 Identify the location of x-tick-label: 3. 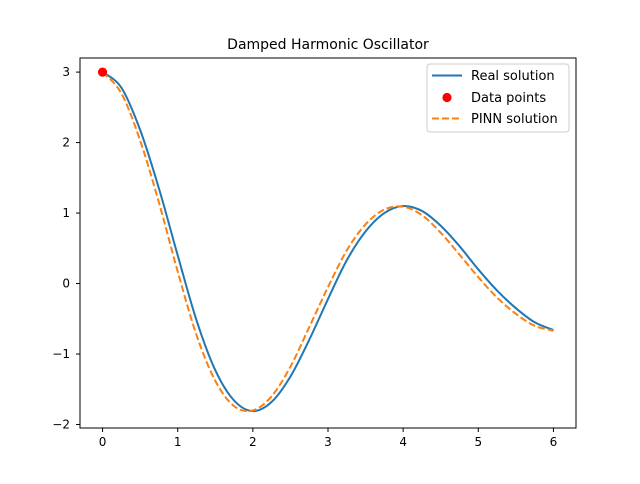
(328, 442).